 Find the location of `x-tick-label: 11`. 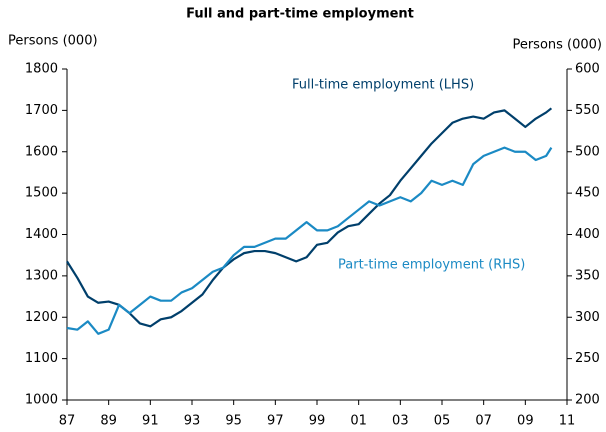

x-tick-label: 11 is located at coordinates (567, 421).